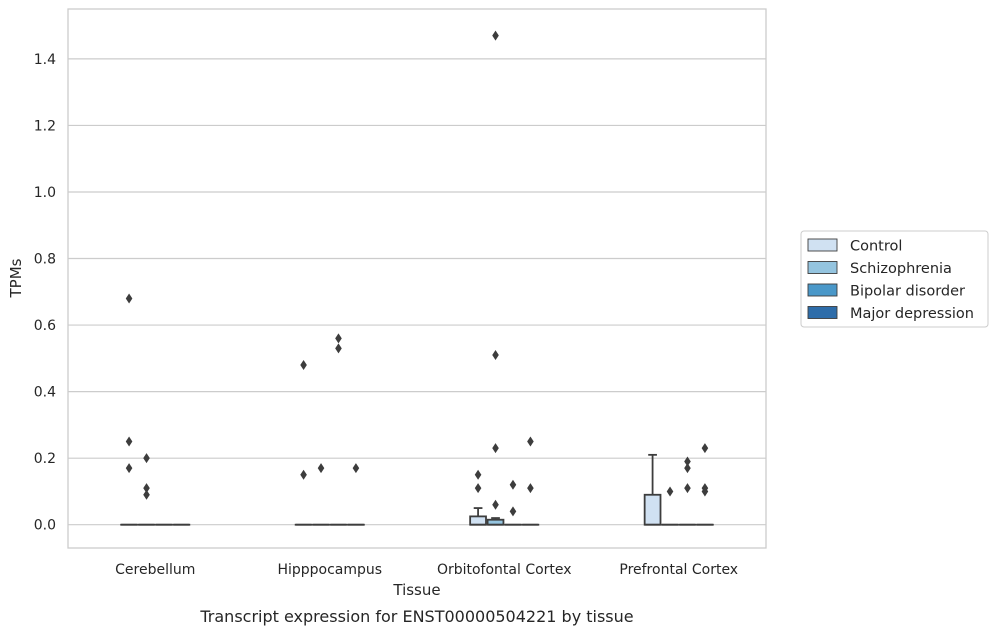  I want to click on y-tick-label: 0.6, so click(45, 326).